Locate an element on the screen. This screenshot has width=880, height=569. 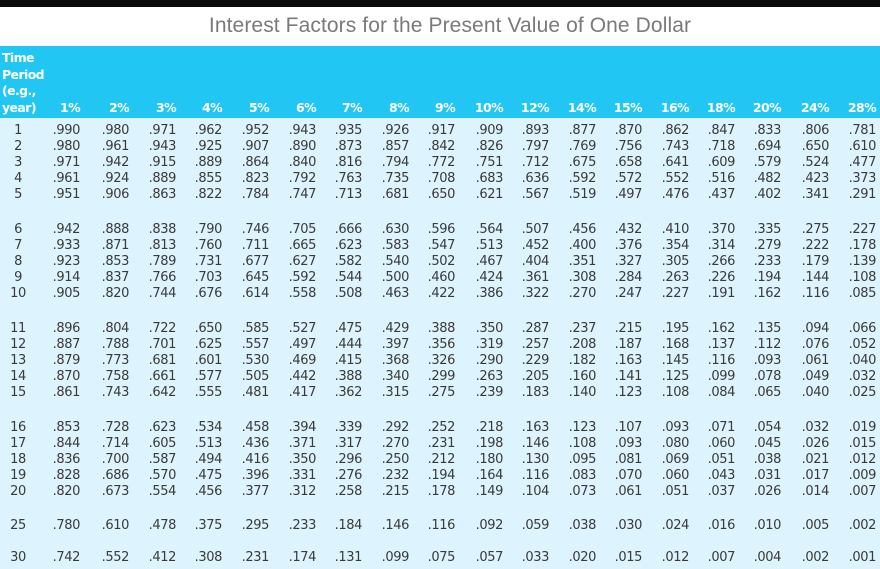
factor-cell: .610 is located at coordinates (115, 525).